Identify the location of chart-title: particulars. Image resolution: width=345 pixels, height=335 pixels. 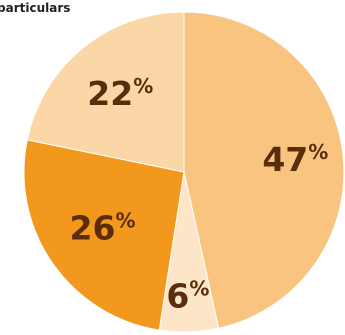
(35, 8).